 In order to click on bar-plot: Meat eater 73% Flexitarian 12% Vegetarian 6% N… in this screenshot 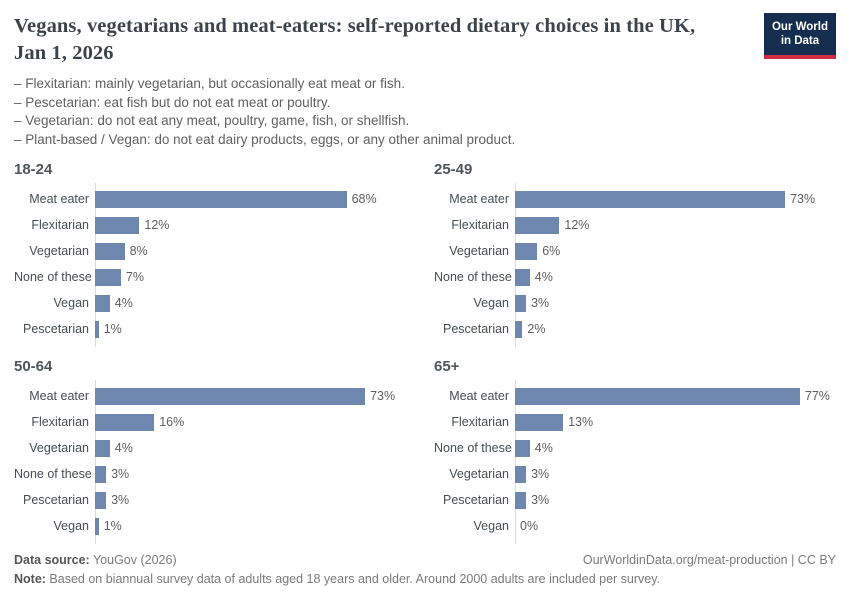, I will do `click(635, 265)`.